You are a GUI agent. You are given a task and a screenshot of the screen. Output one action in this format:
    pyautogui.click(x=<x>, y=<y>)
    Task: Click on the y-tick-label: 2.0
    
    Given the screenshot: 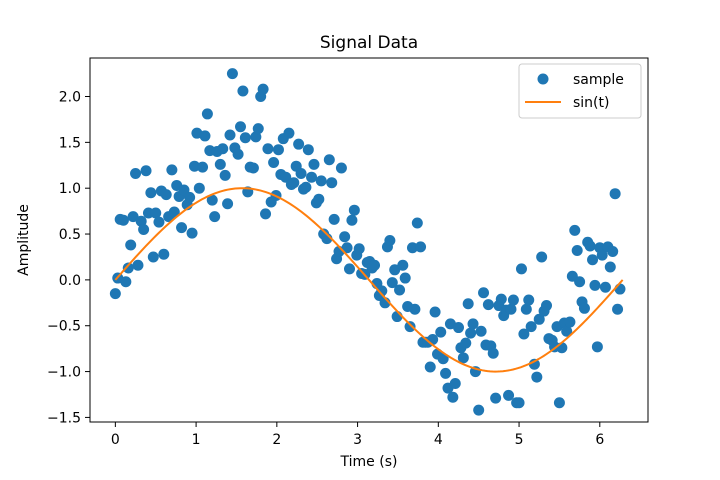 What is the action you would take?
    pyautogui.click(x=70, y=98)
    